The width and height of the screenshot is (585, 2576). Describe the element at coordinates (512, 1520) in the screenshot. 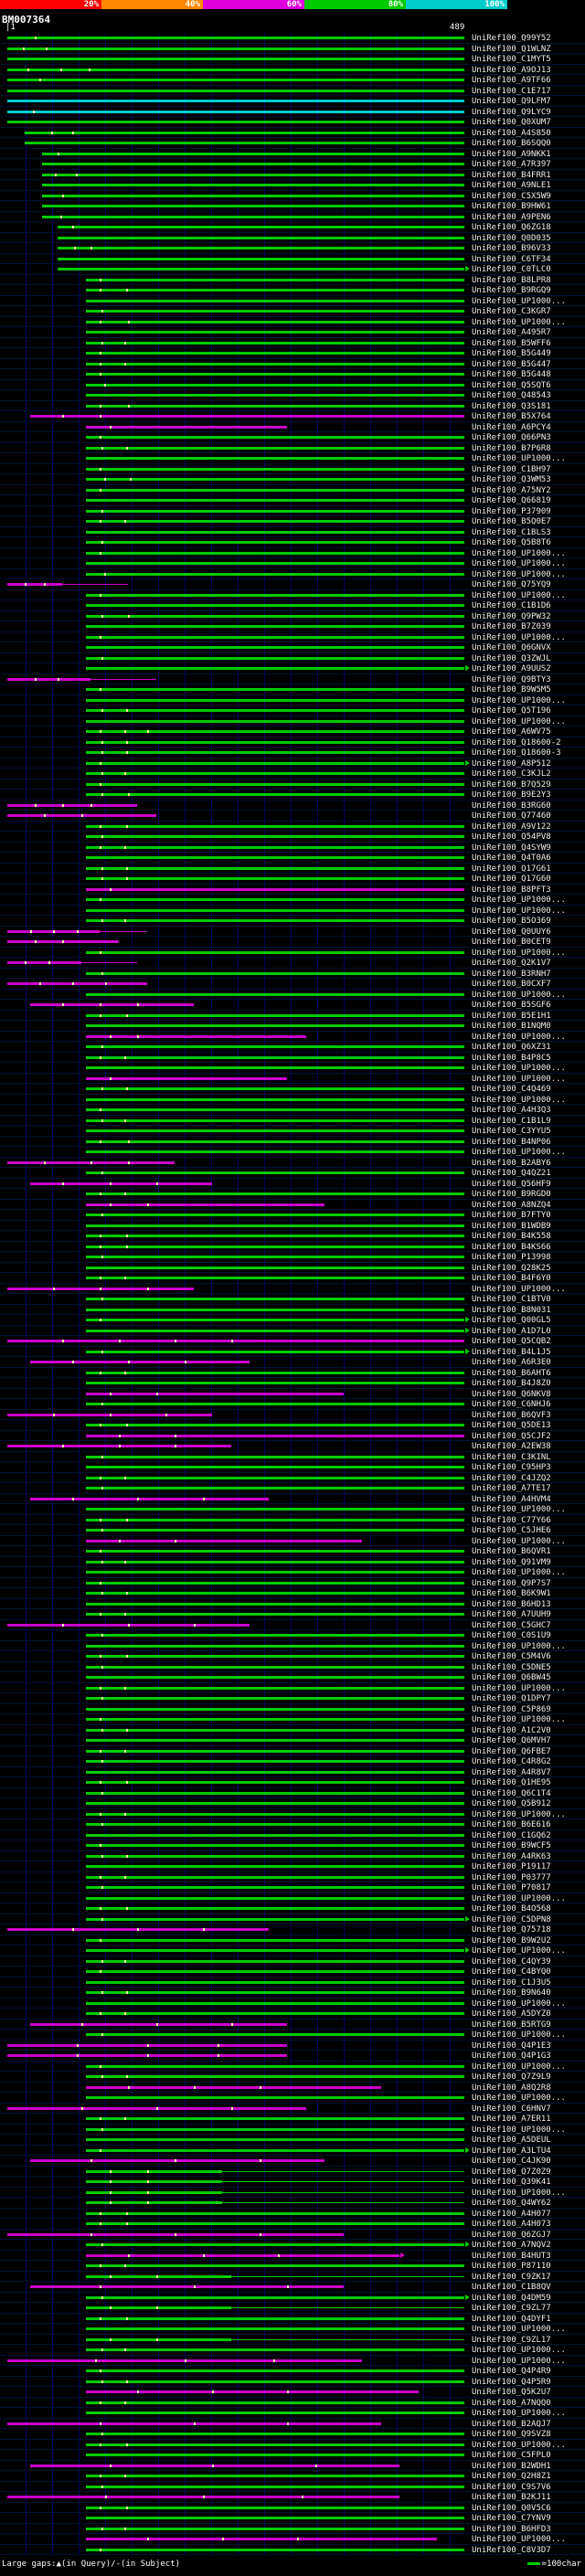

I see `hit-label: UniRef100_C77Y66` at that location.